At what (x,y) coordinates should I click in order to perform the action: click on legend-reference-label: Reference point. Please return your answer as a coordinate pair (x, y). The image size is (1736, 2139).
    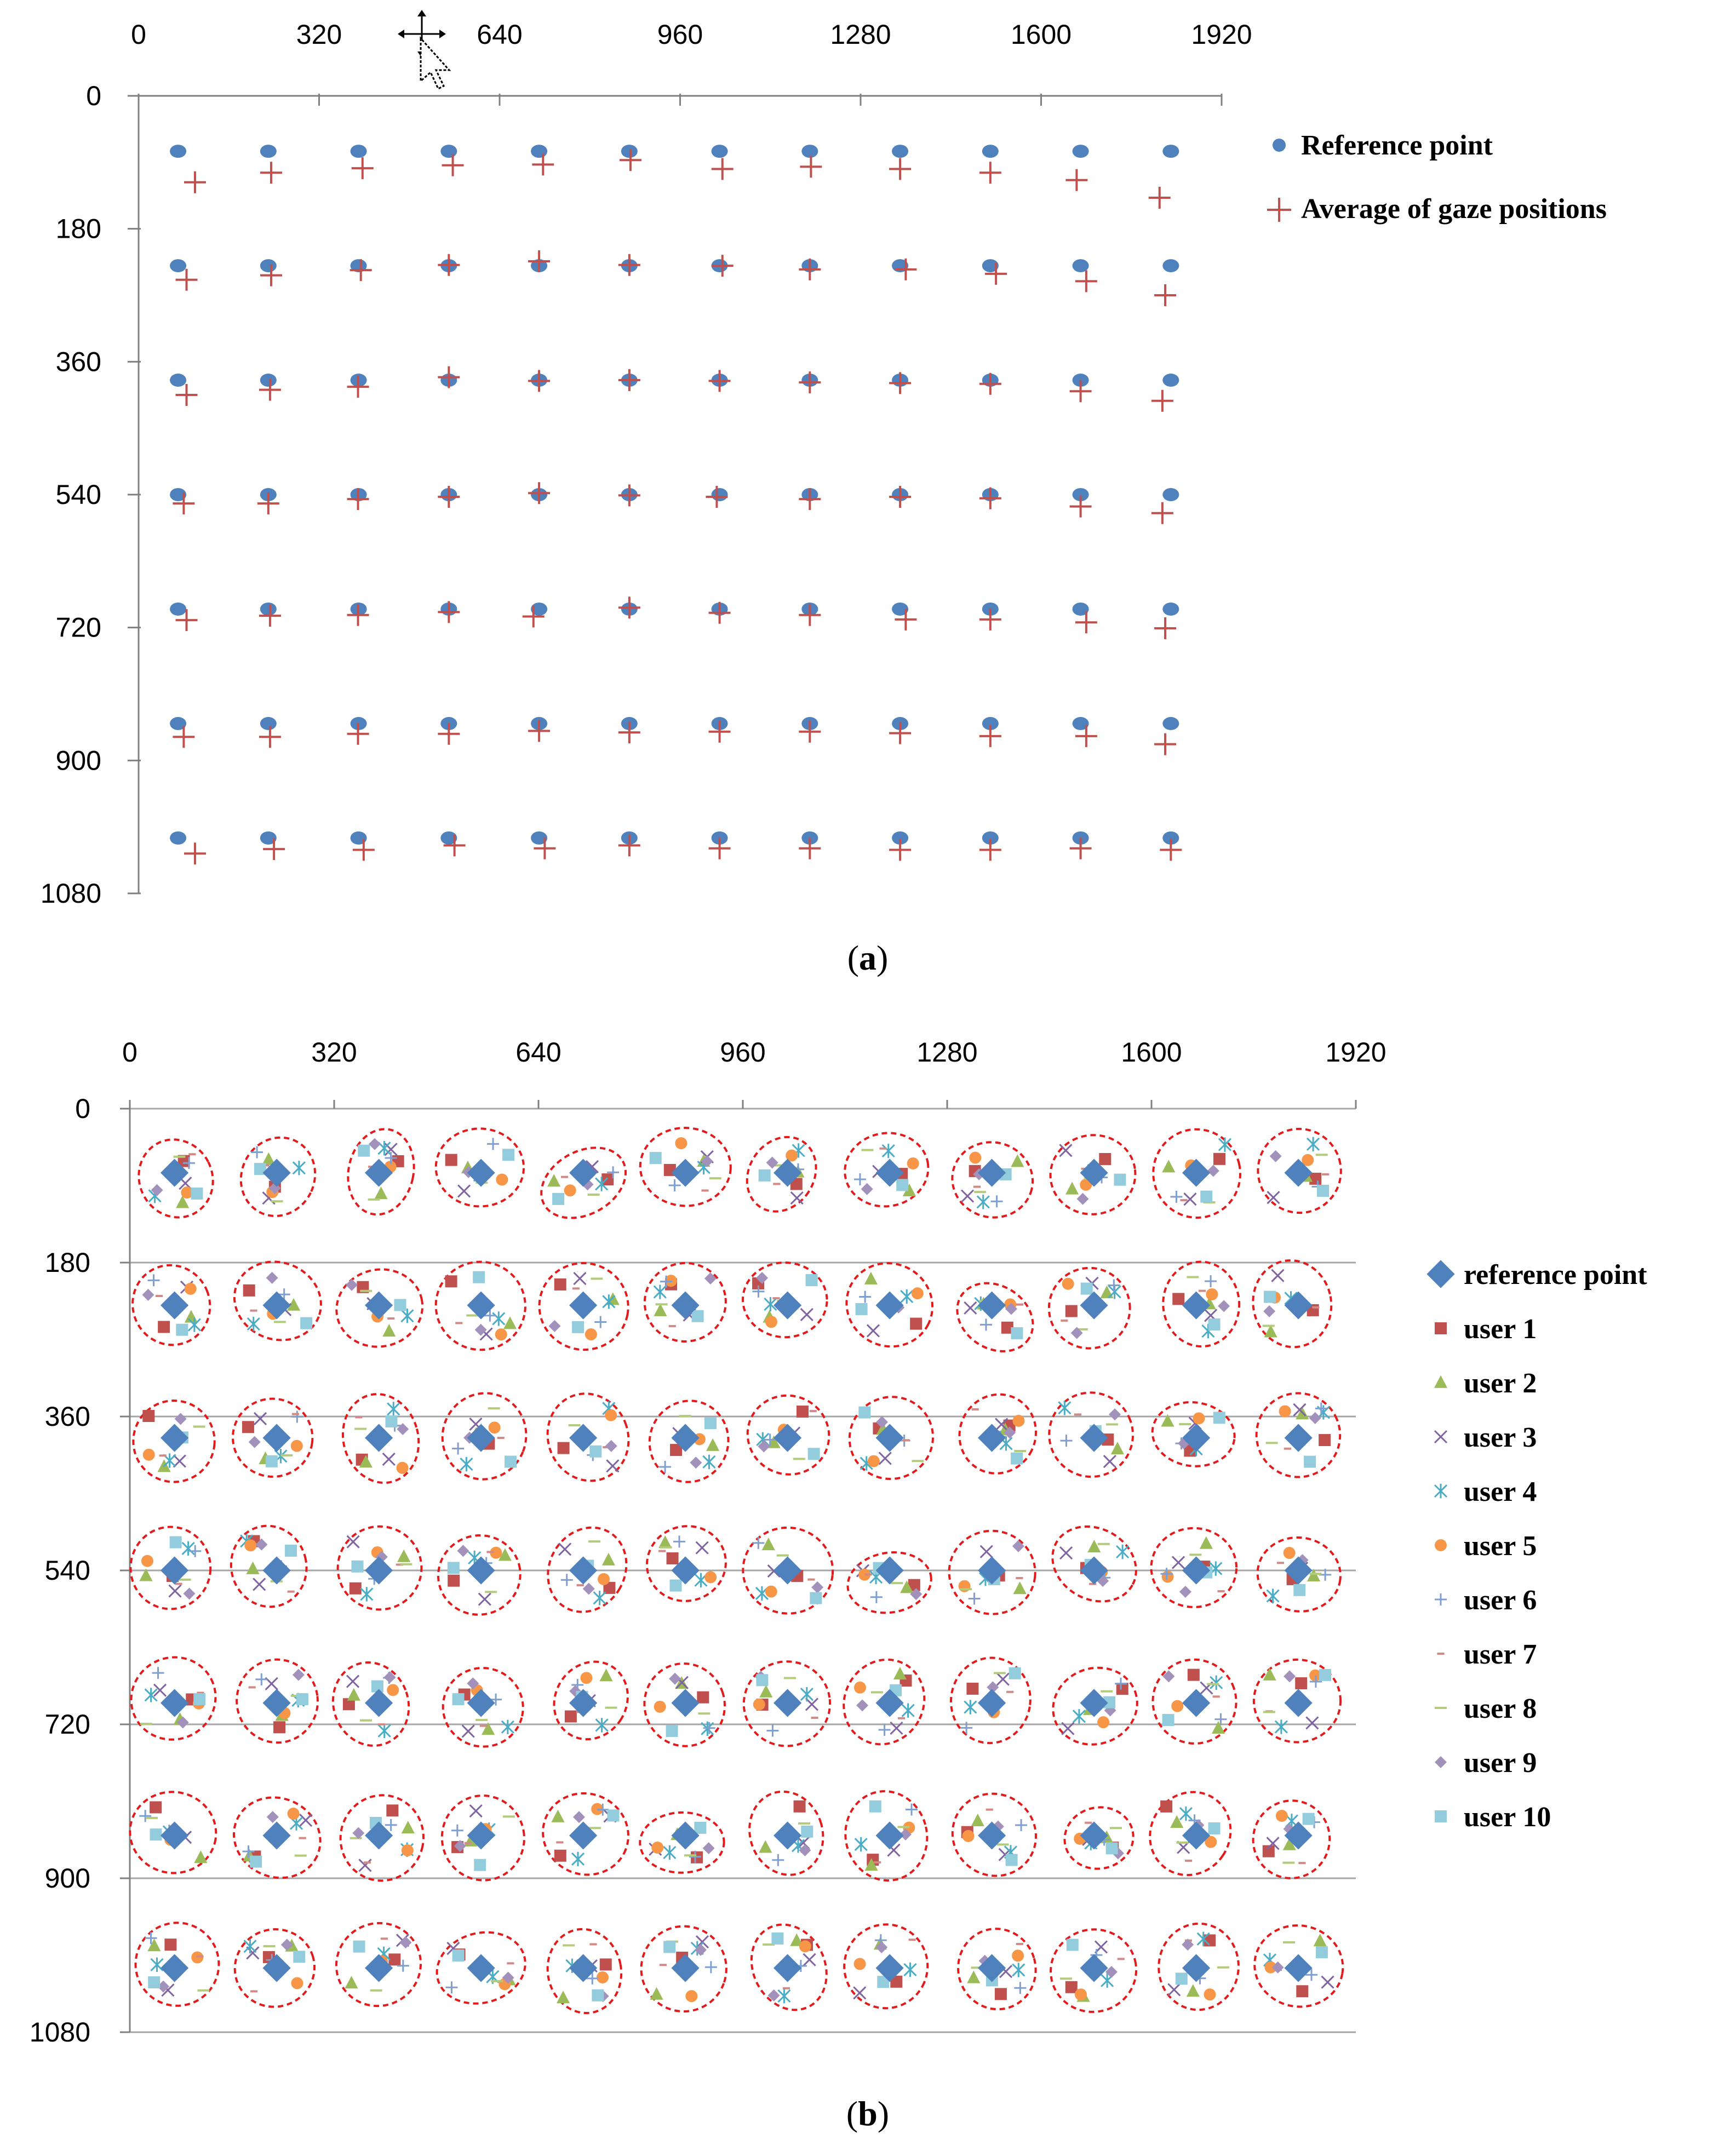
    Looking at the image, I should click on (1397, 145).